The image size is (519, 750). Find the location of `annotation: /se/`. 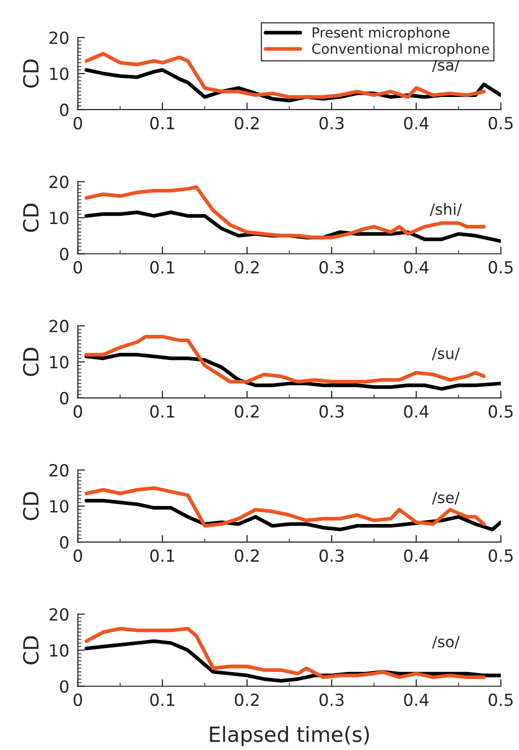

annotation: /se/ is located at coordinates (446, 498).